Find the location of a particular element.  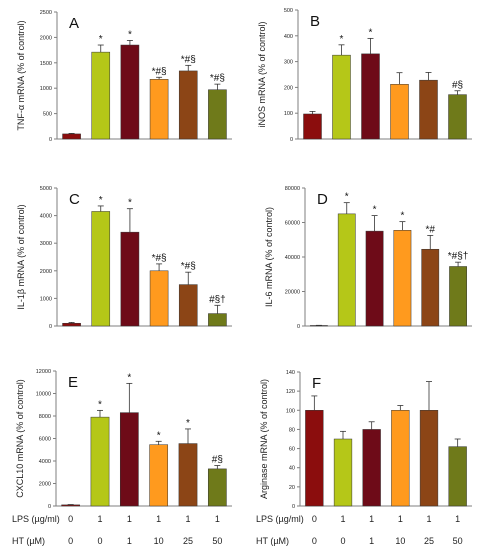

significance-label: *#§† is located at coordinates (458, 256).